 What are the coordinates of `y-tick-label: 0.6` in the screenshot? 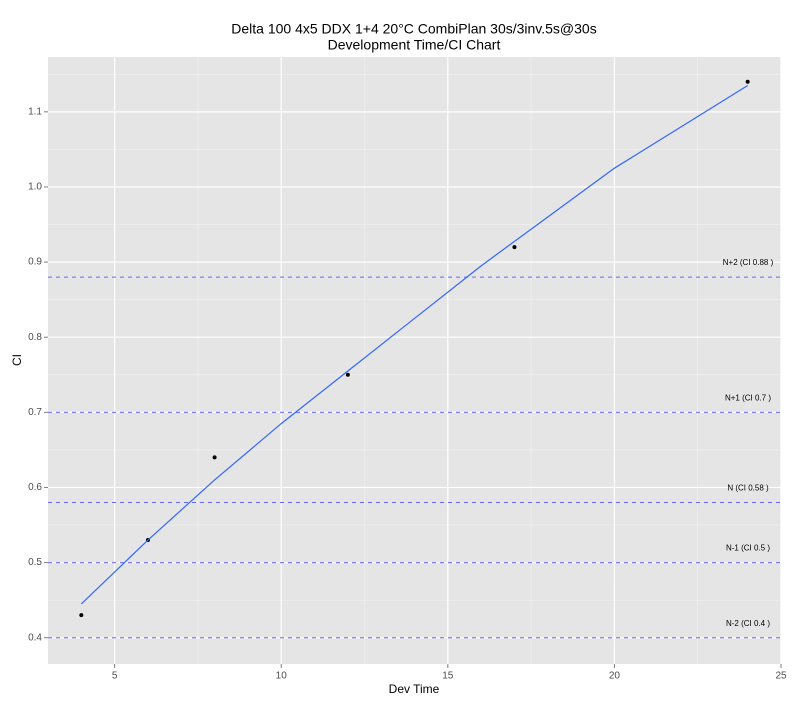 It's located at (35, 487).